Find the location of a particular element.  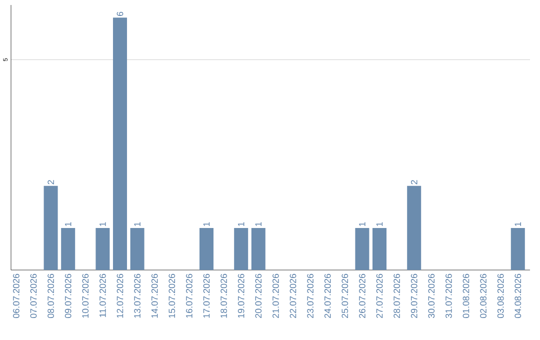

x-tick-label: 13.07.2026 is located at coordinates (137, 296).